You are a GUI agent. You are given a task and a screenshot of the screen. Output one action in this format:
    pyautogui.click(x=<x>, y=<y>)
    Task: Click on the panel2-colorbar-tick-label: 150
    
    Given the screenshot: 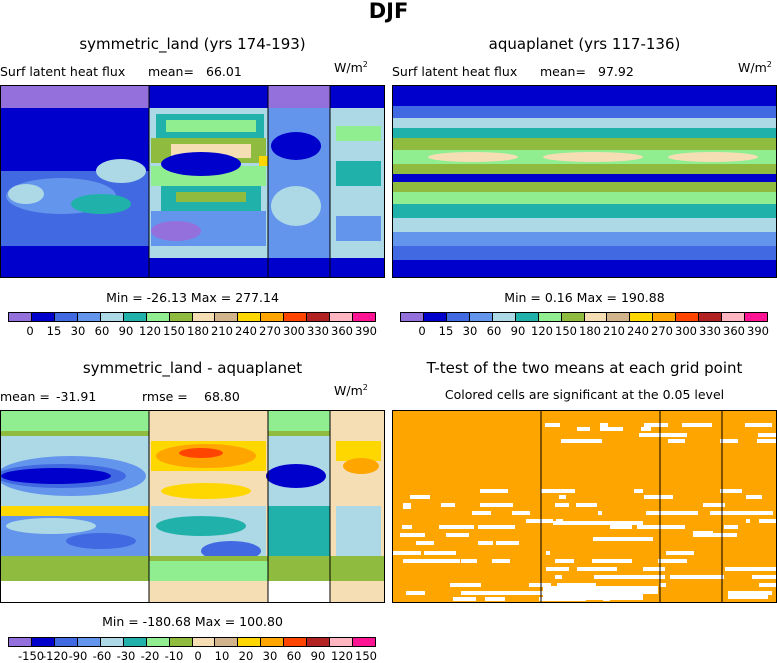 What is the action you would take?
    pyautogui.click(x=566, y=331)
    